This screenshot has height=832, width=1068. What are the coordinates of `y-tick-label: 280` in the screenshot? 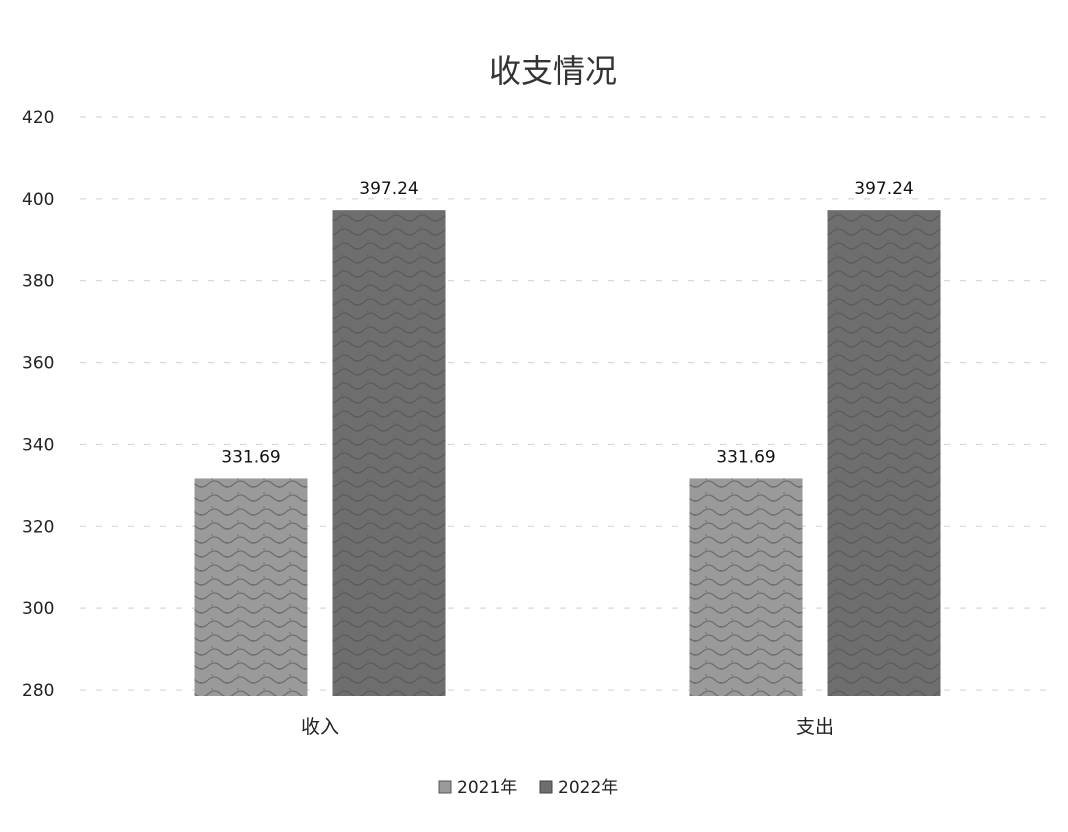 It's located at (38, 691).